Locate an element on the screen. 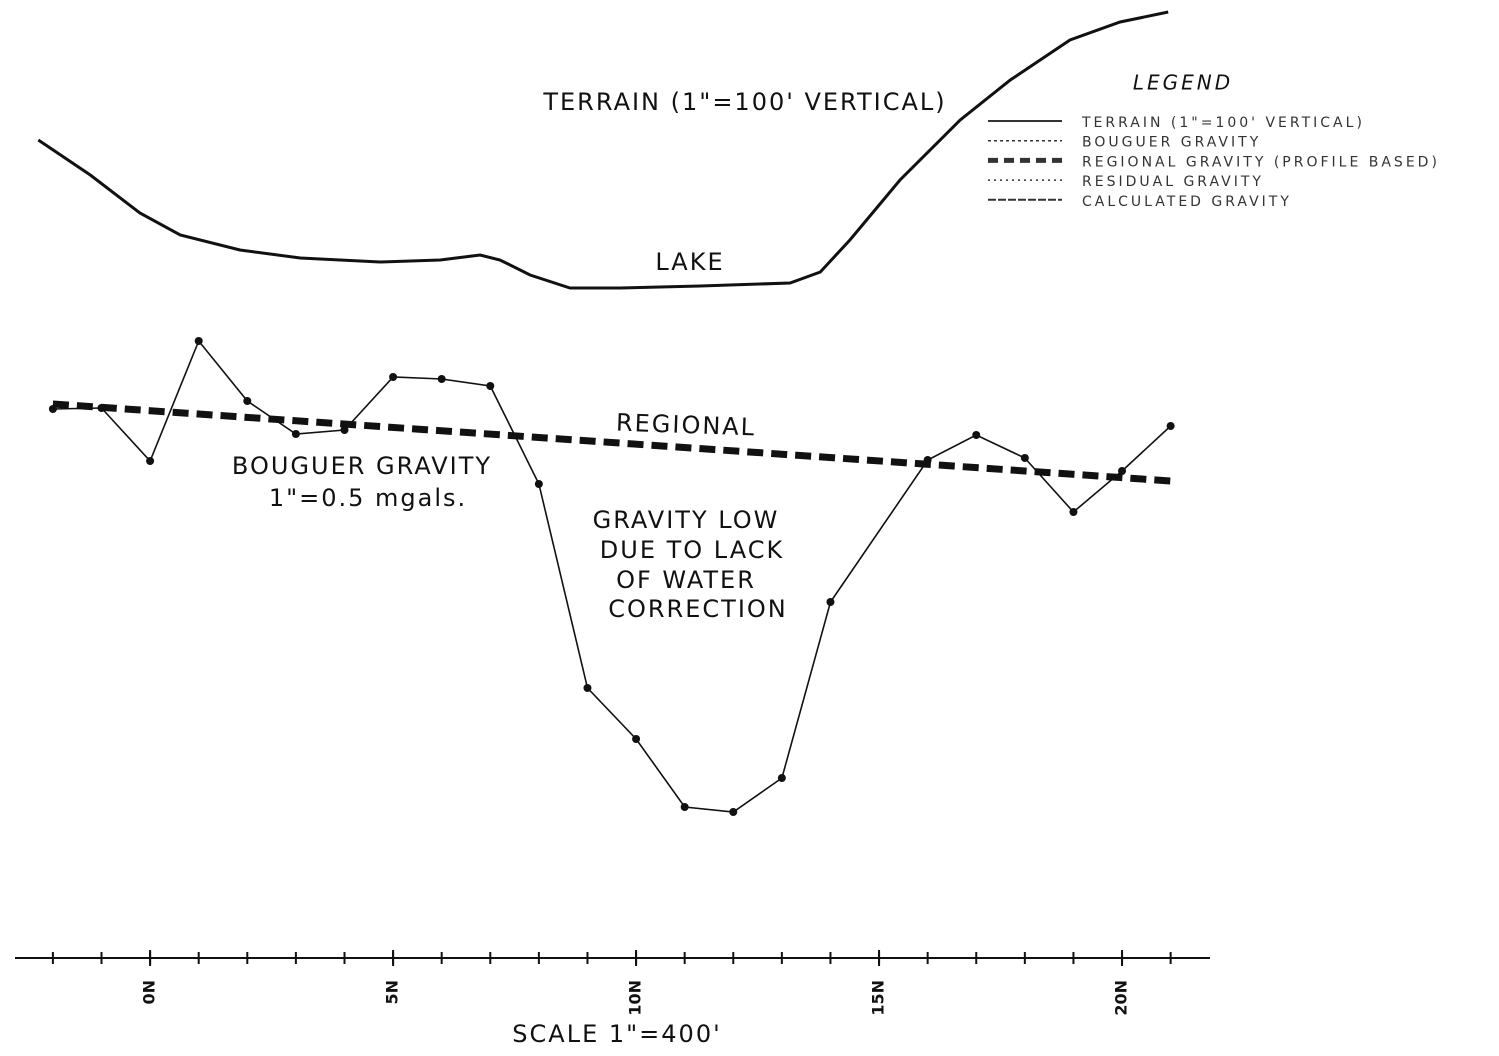 The height and width of the screenshot is (1056, 1499). annotation: DUE TO LACK is located at coordinates (692, 550).